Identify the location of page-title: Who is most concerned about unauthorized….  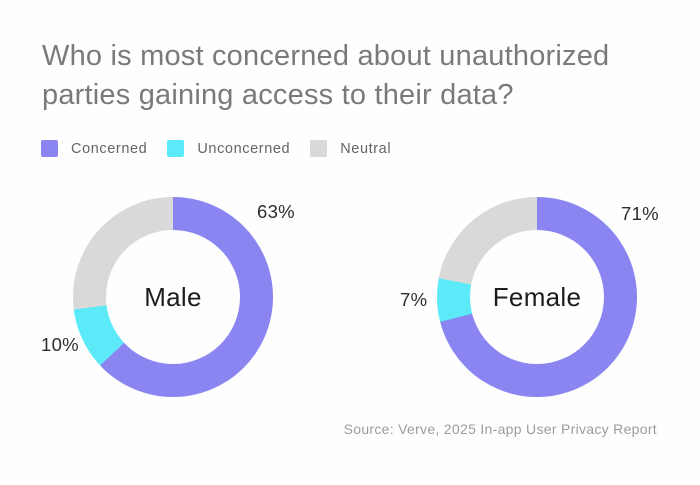
(326, 75).